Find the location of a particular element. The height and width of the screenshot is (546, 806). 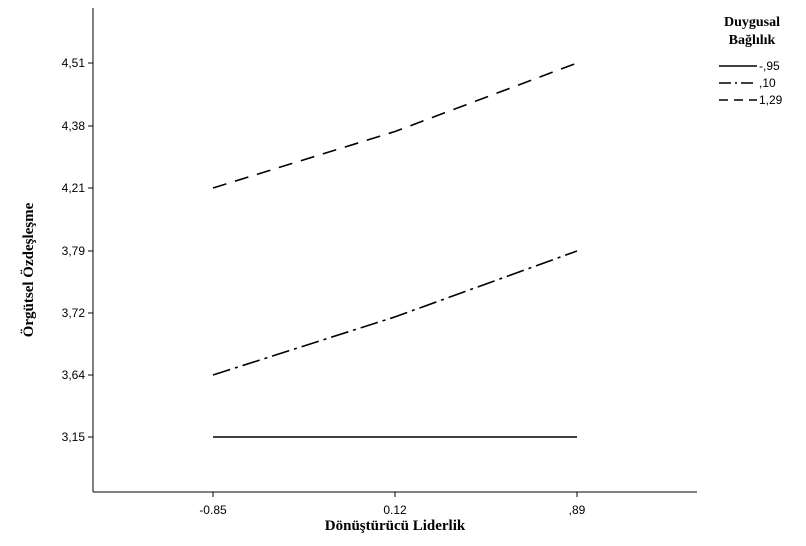

y-tick-label: 3,64 is located at coordinates (74, 375).